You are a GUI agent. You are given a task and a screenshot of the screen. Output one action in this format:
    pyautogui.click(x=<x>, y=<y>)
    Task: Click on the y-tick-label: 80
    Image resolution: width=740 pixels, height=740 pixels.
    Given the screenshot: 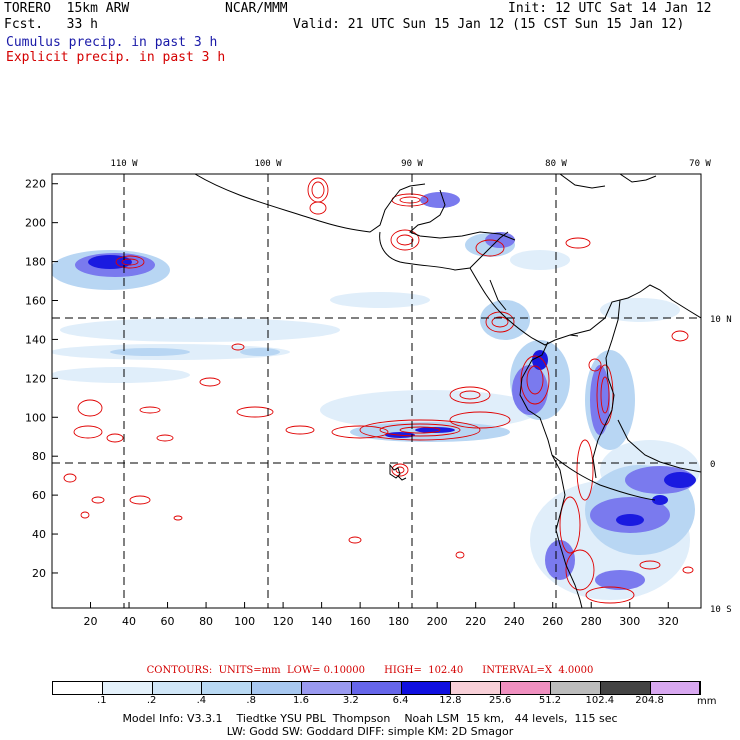 What is the action you would take?
    pyautogui.click(x=39, y=456)
    